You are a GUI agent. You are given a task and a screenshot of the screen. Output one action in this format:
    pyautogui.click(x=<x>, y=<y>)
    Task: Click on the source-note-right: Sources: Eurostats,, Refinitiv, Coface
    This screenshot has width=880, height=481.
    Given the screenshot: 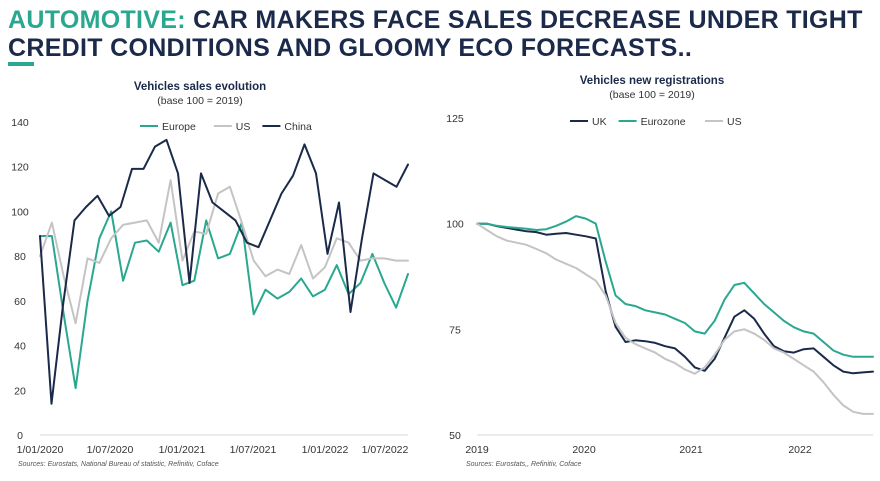 What is the action you would take?
    pyautogui.click(x=524, y=464)
    